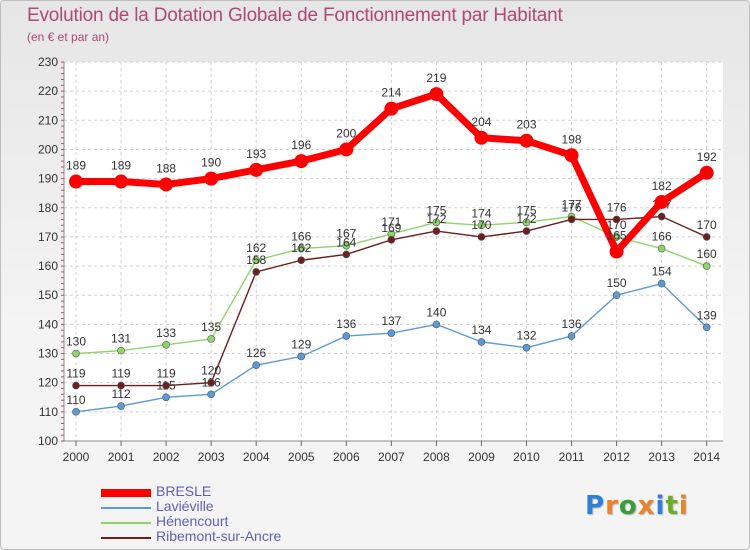  I want to click on data-label: 120, so click(211, 371).